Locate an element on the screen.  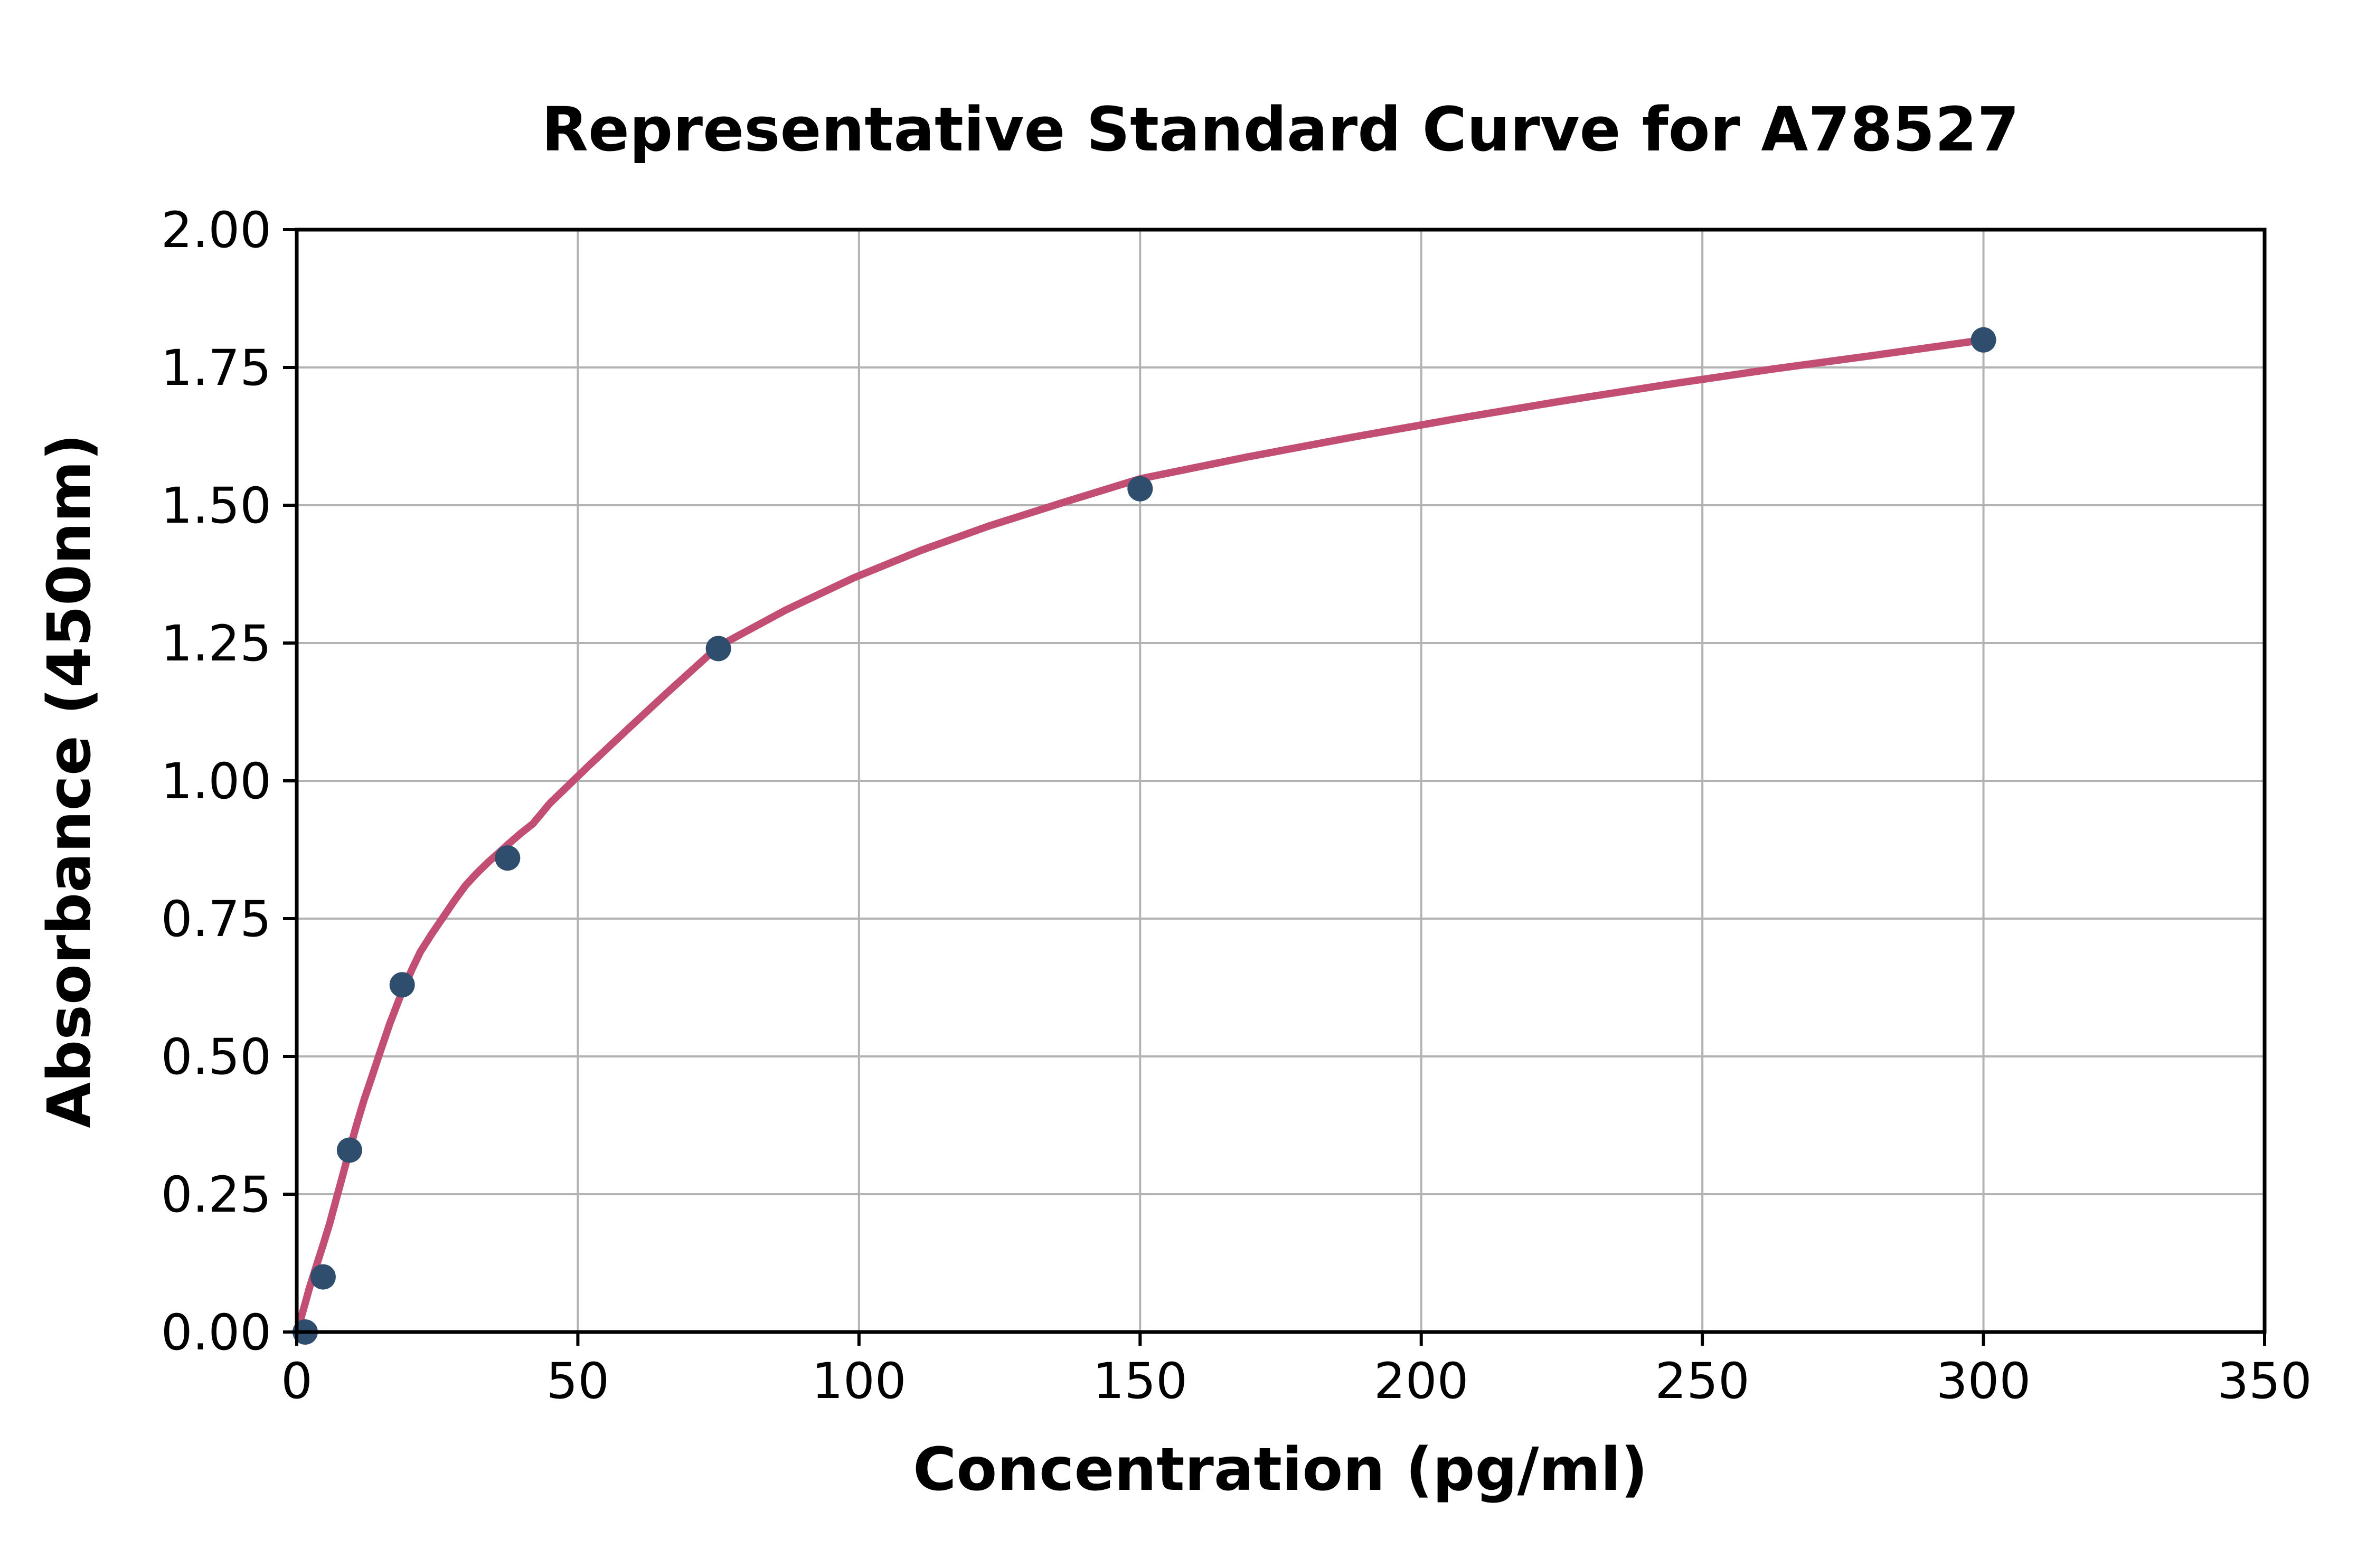
x-tick-label: 300 is located at coordinates (1984, 1382).